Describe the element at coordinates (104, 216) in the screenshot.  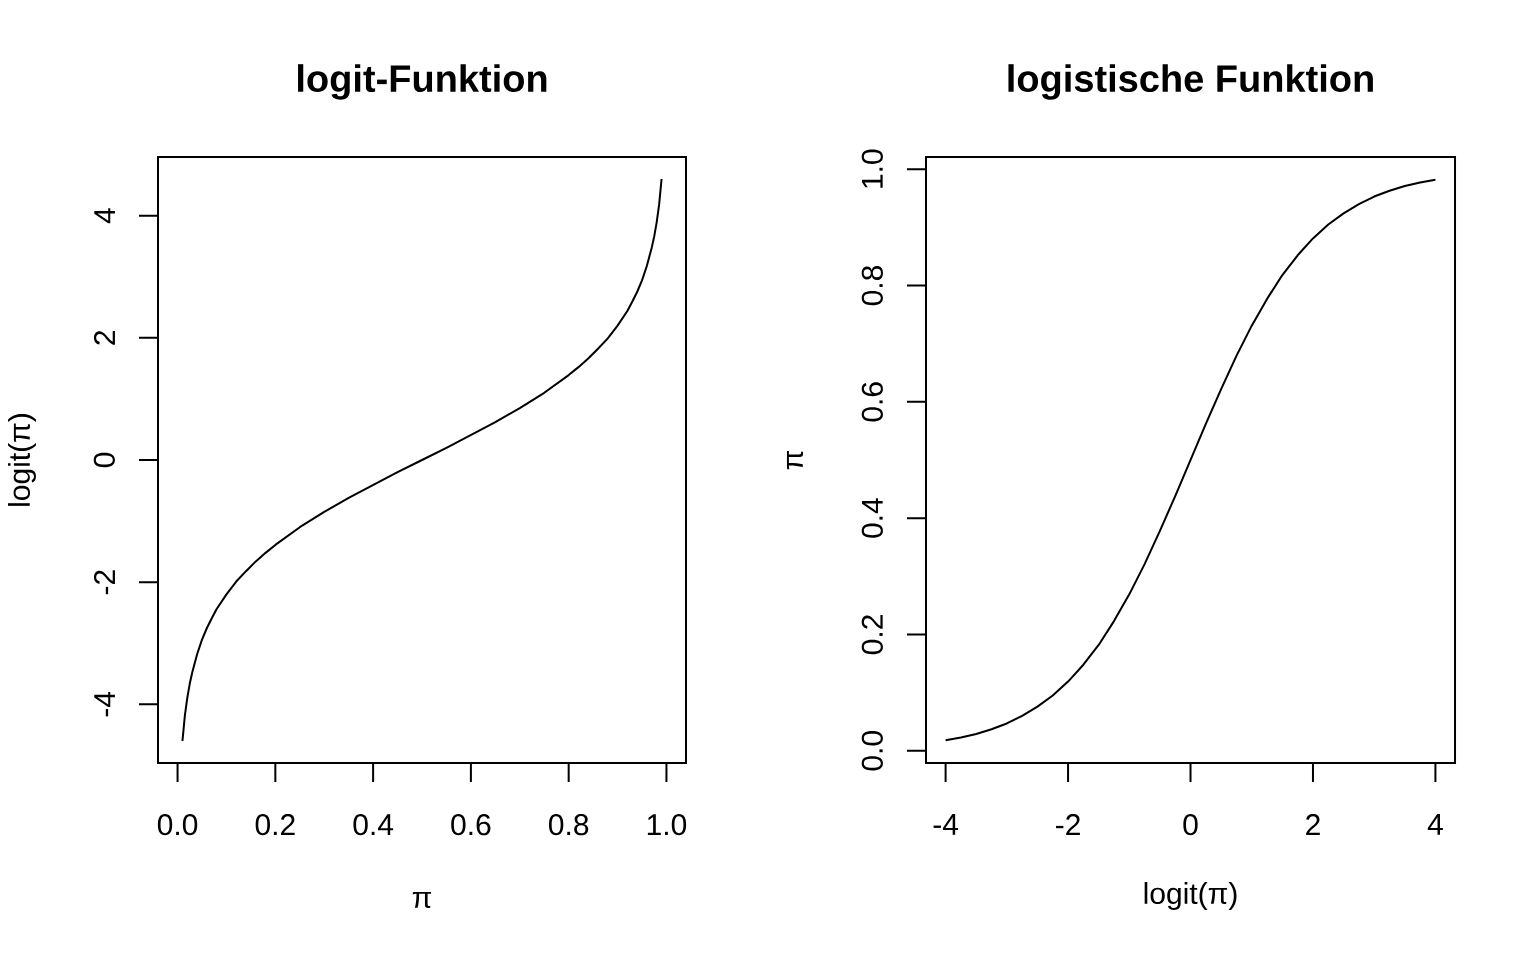
I see `y-tick-label: 4` at that location.